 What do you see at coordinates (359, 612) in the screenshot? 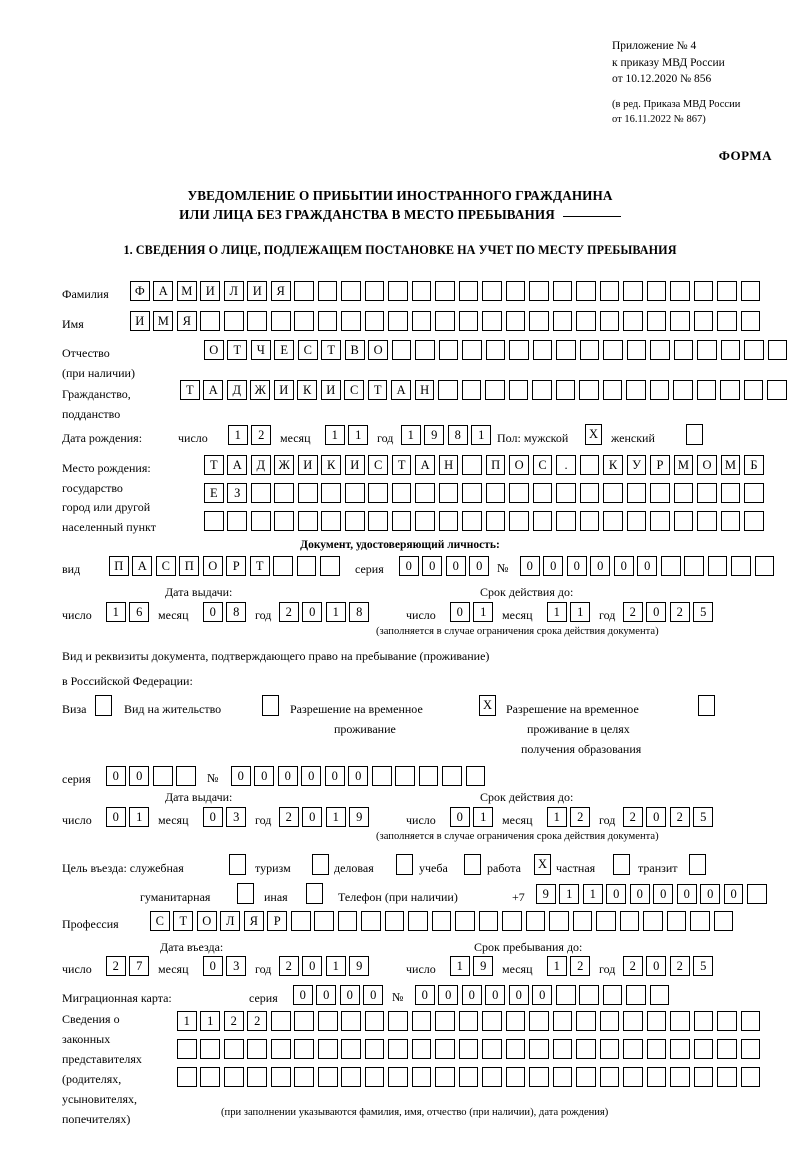
I see `char-cell: 8` at bounding box center [359, 612].